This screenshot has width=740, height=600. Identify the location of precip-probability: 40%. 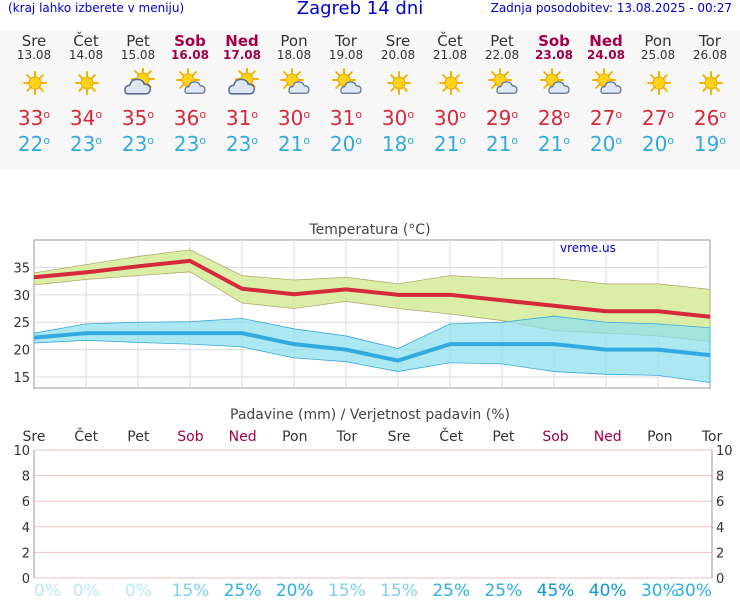
(608, 590).